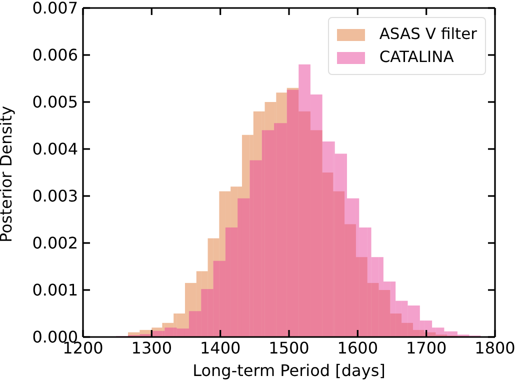 The width and height of the screenshot is (520, 386). Describe the element at coordinates (55, 55) in the screenshot. I see `y-tick-label: 0.006` at that location.